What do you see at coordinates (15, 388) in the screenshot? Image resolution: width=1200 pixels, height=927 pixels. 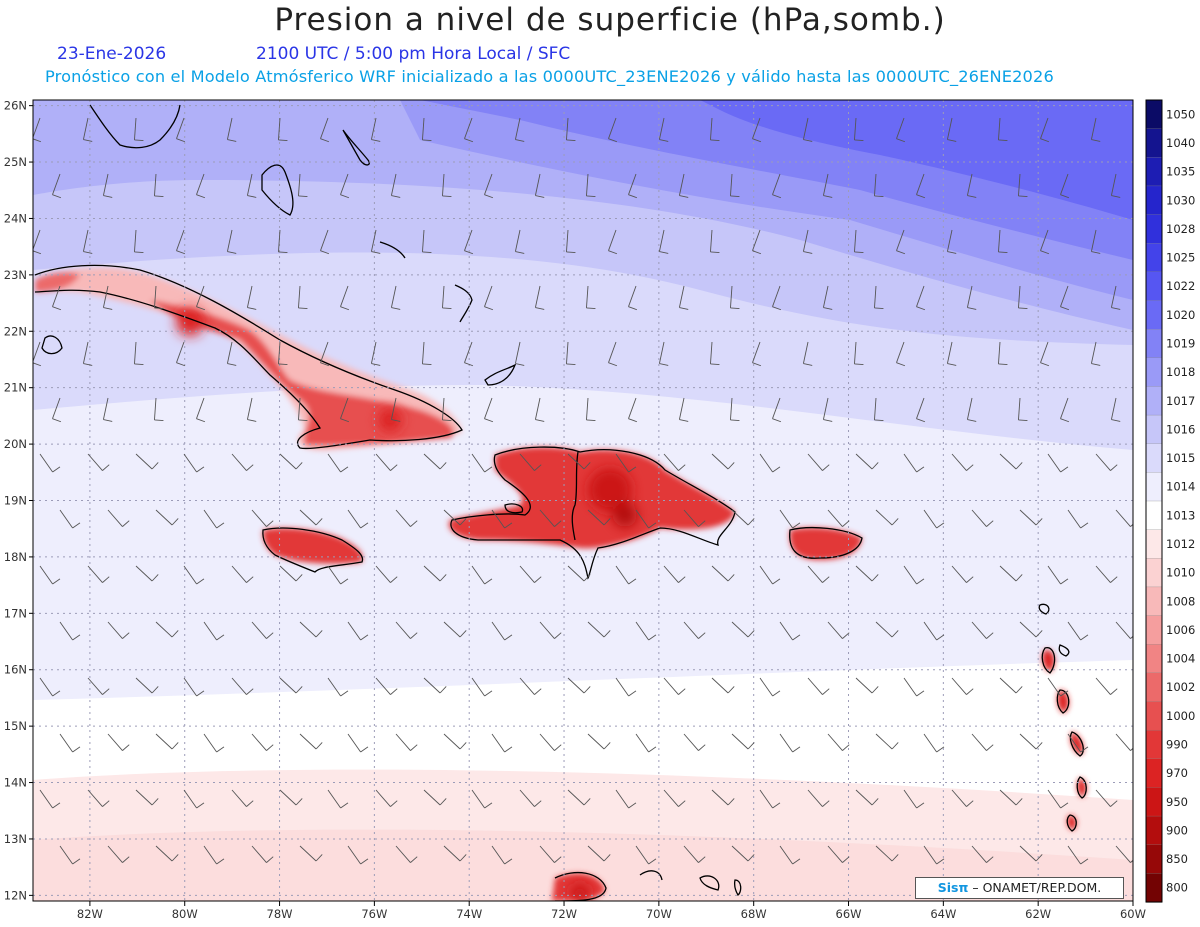 I see `lat-label: 21N` at bounding box center [15, 388].